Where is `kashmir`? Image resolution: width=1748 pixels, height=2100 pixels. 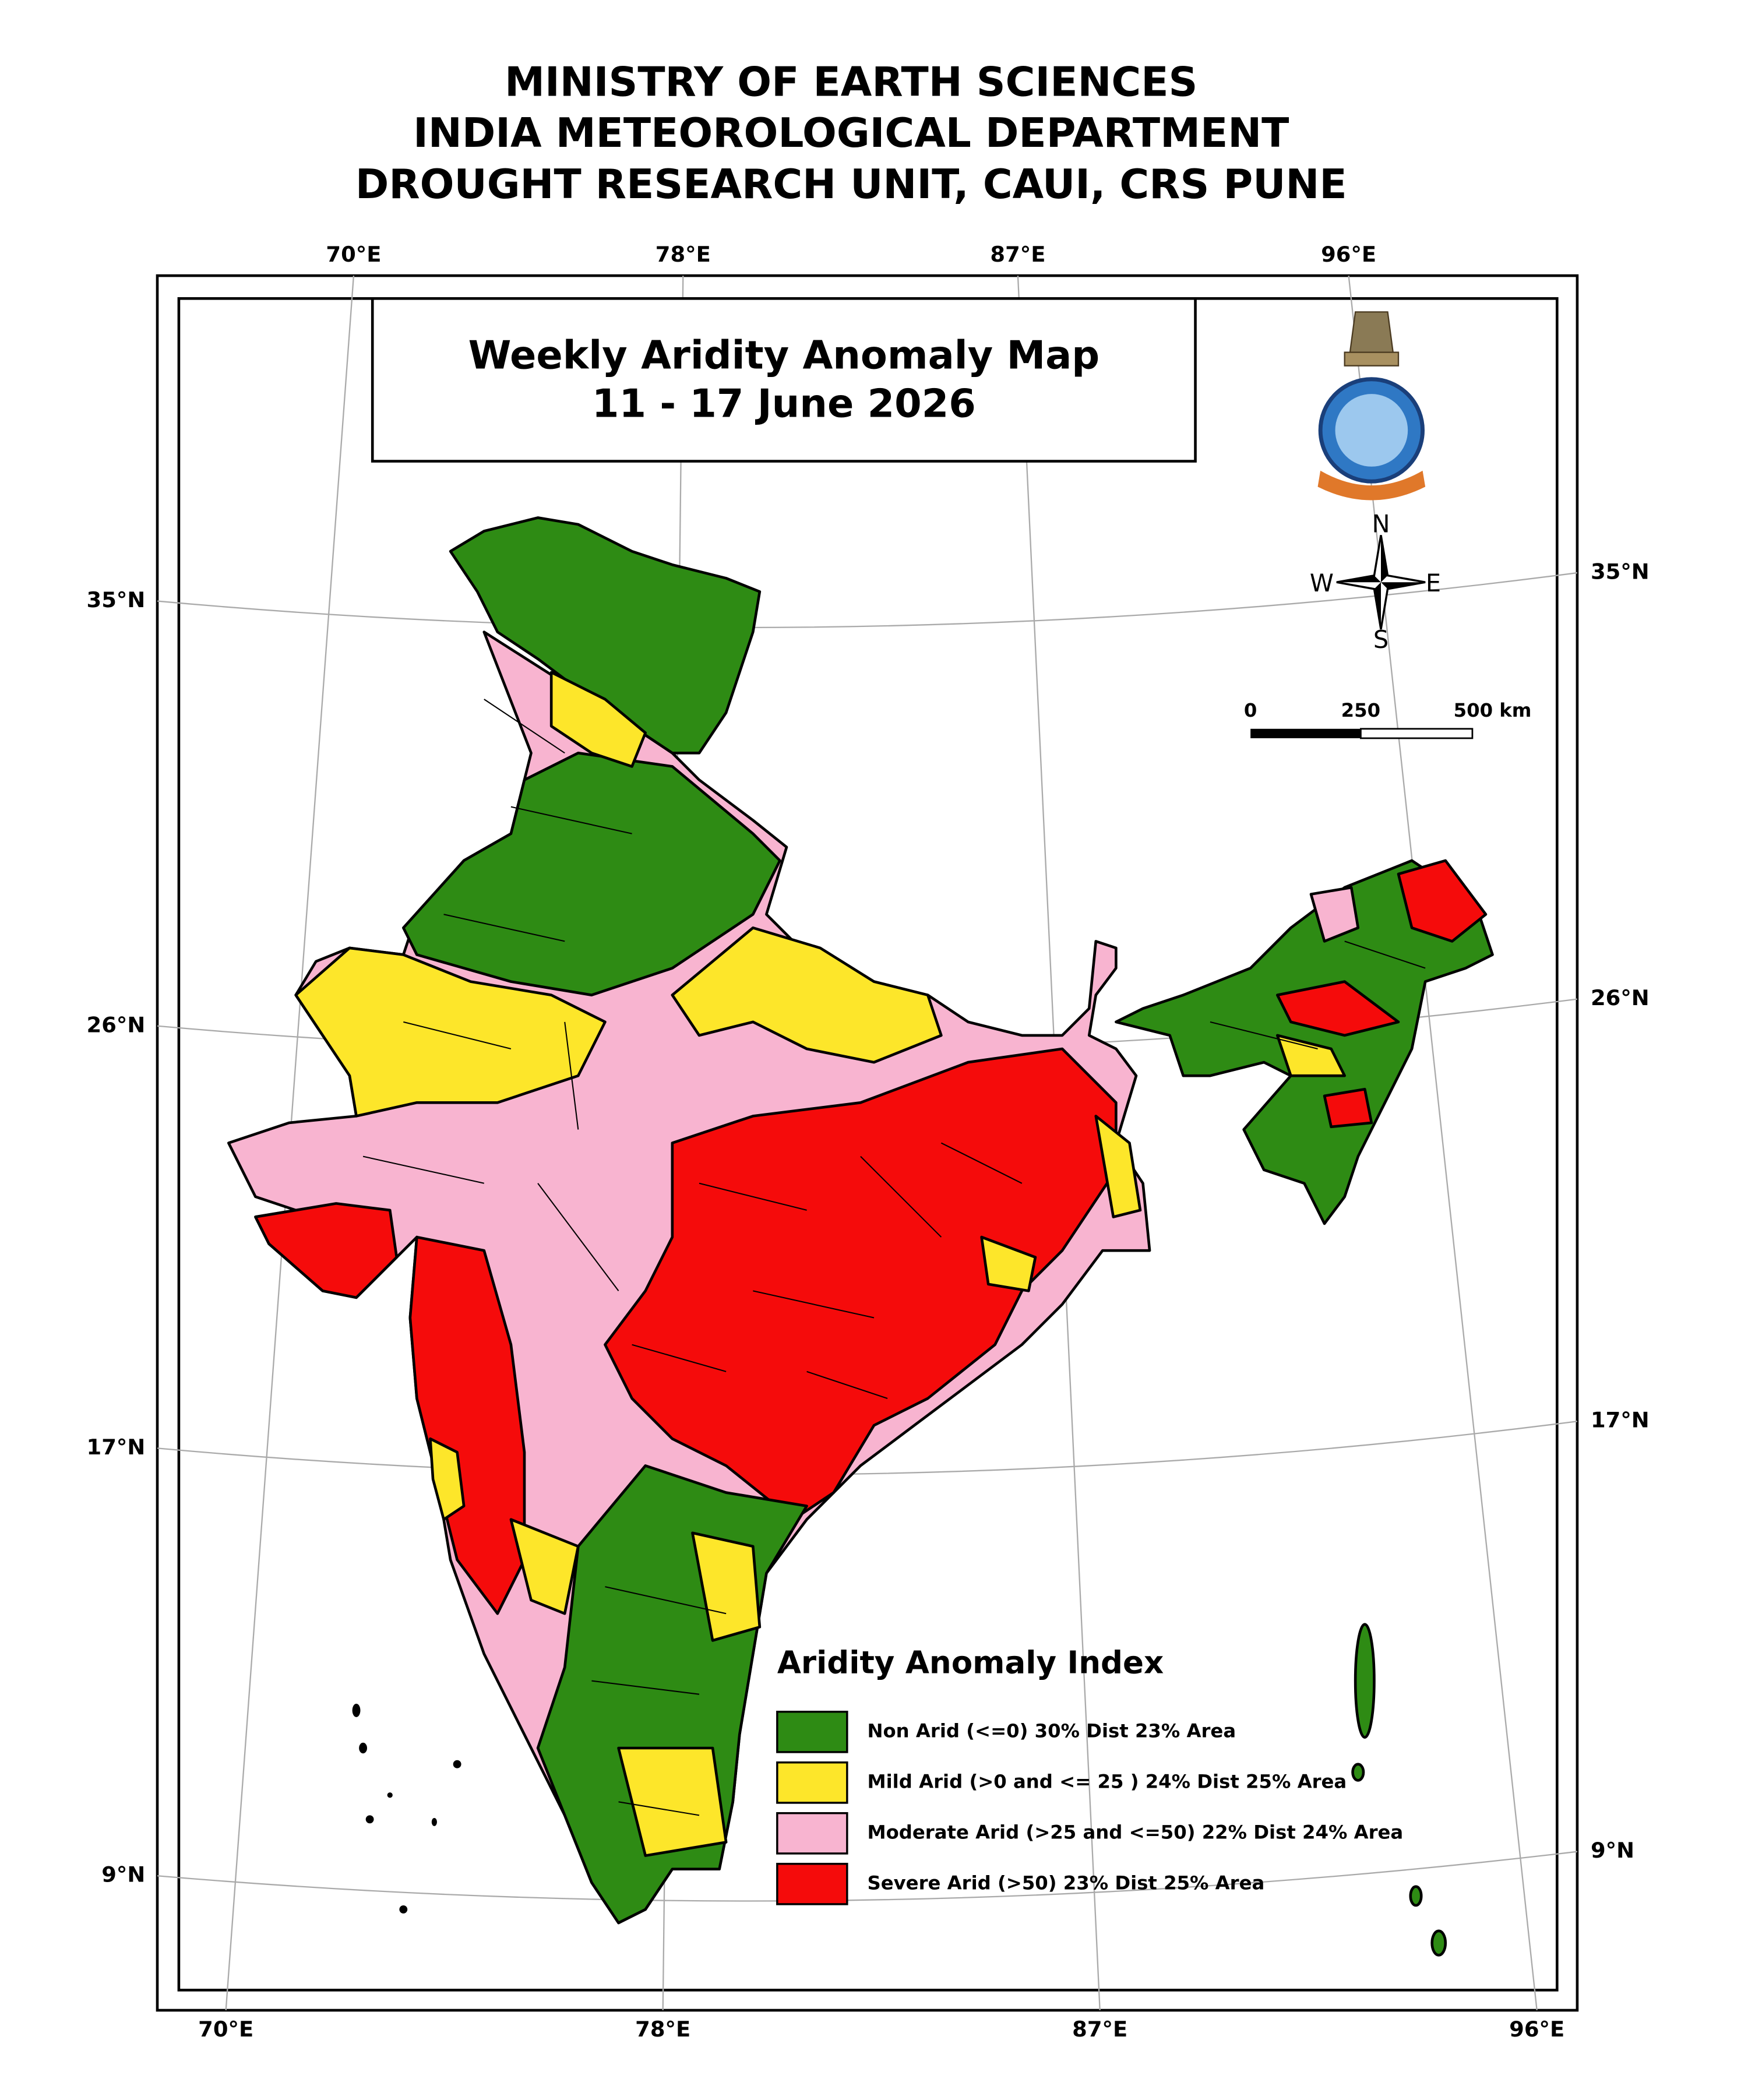 kashmir is located at coordinates (605, 635).